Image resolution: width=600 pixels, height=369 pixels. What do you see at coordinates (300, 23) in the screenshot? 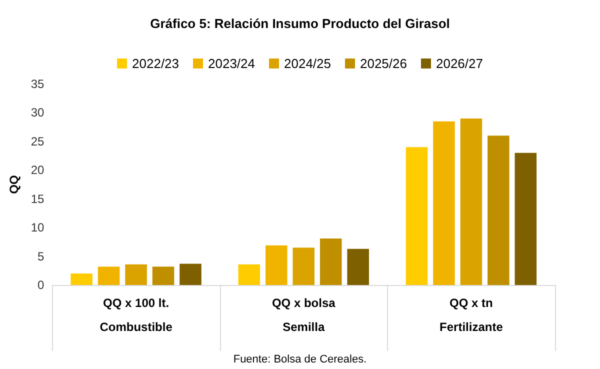
I see `chart-title: Gráfico 5: Relación Insumo Producto del Girasol` at bounding box center [300, 23].